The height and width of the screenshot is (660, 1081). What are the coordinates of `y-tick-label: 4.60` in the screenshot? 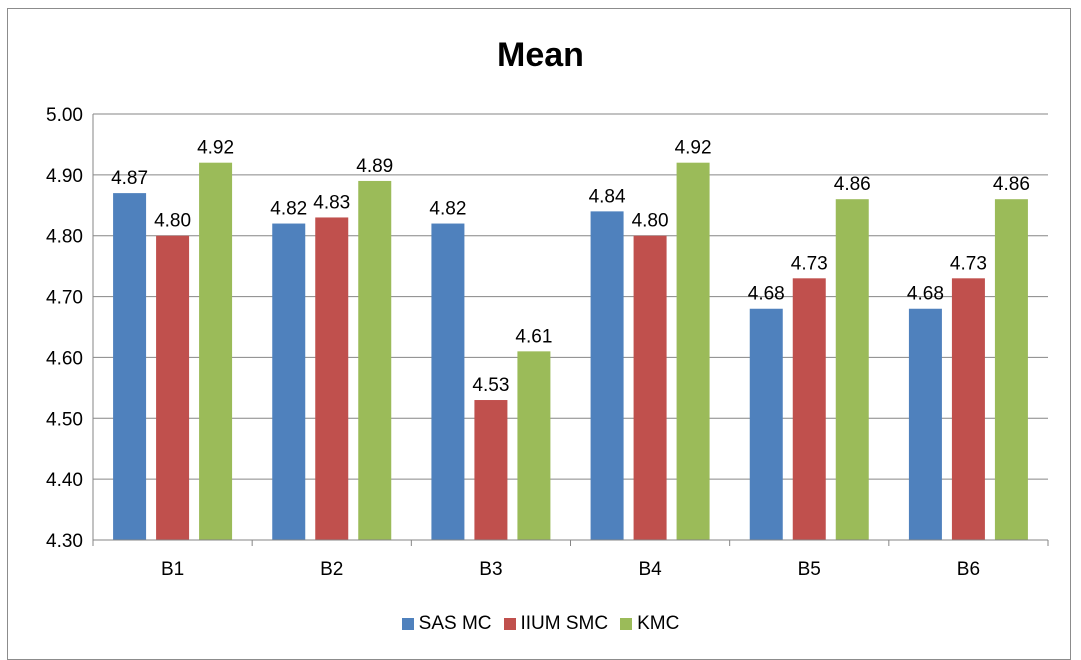 It's located at (64, 358).